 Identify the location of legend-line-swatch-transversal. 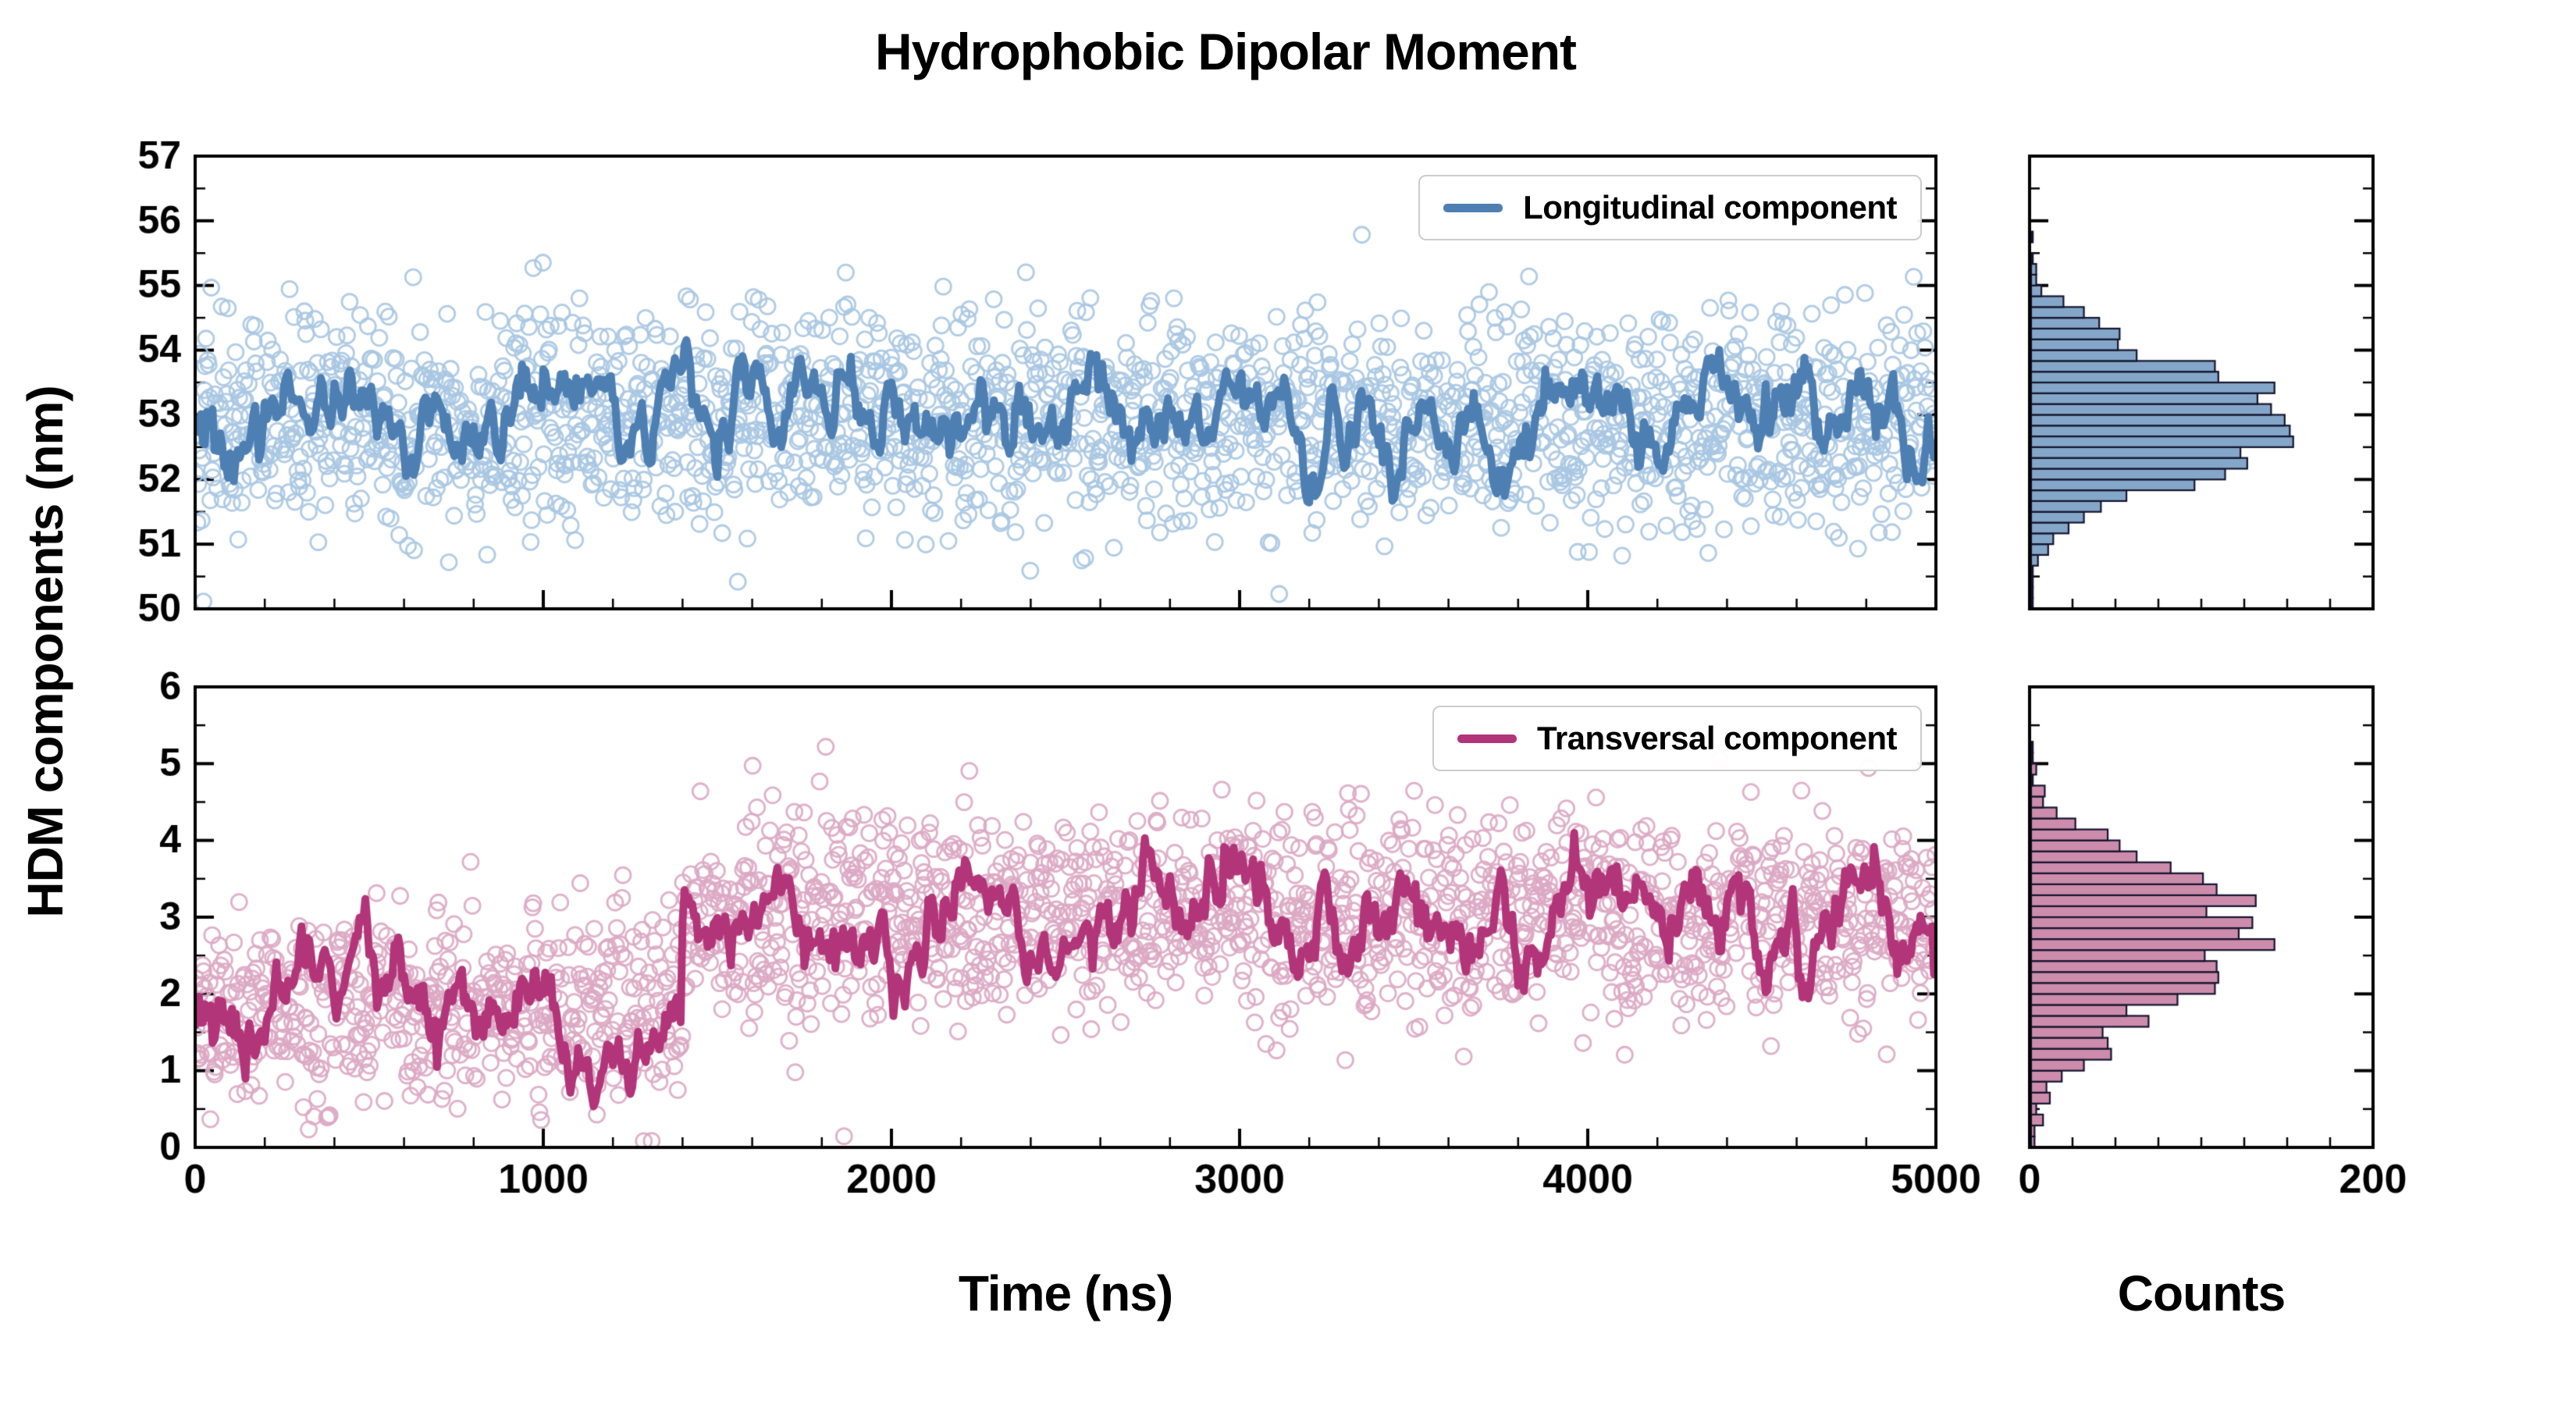
(1487, 739).